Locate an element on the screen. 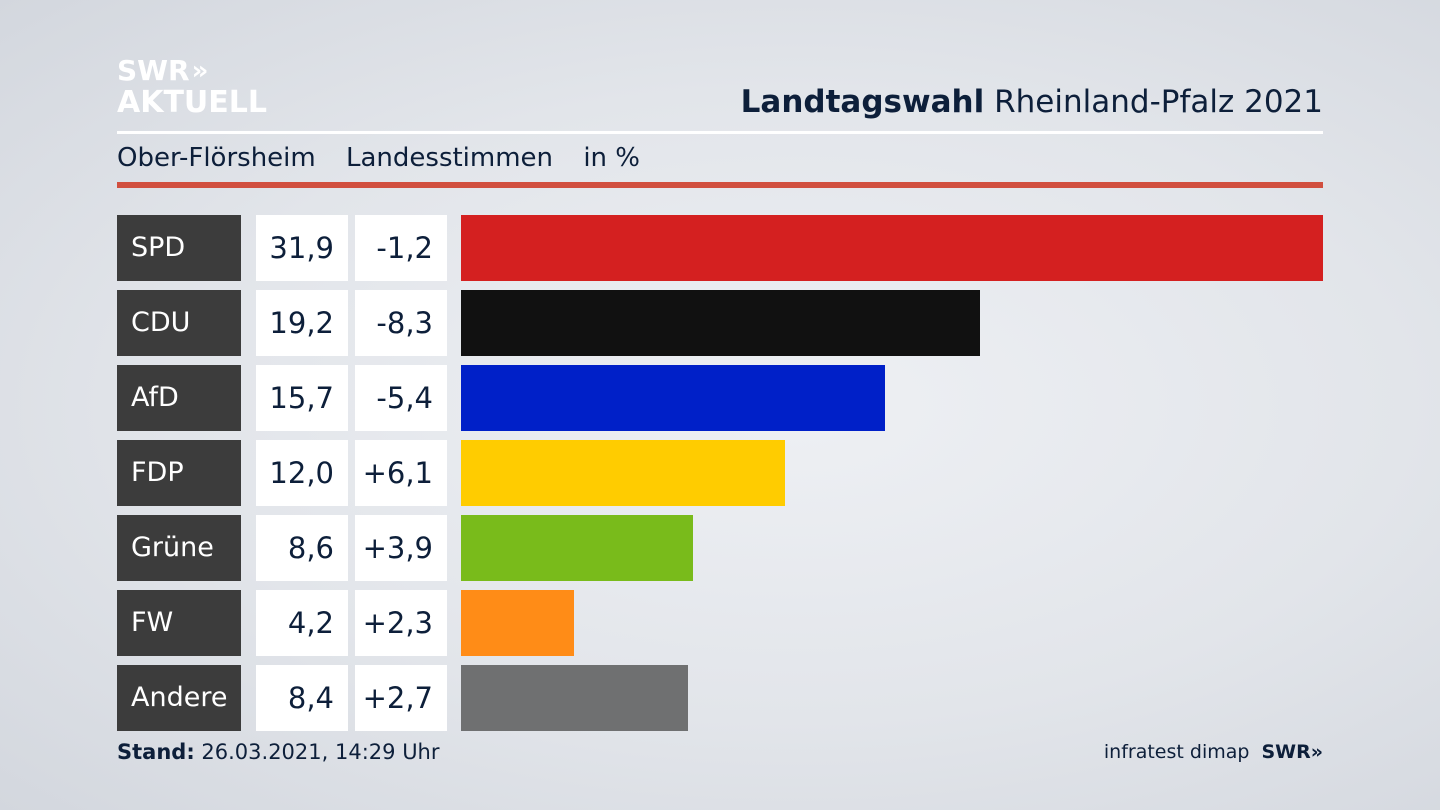 The image size is (1440, 810). vote-share-label: 8,6 is located at coordinates (302, 548).